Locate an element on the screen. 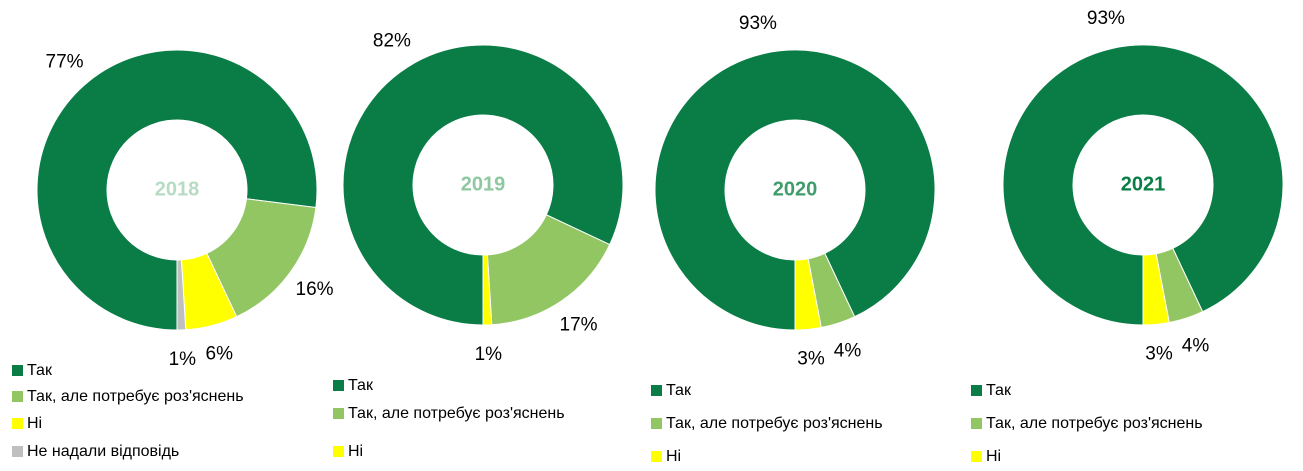 Image resolution: width=1303 pixels, height=471 pixels. data-label: 6% is located at coordinates (220, 354).